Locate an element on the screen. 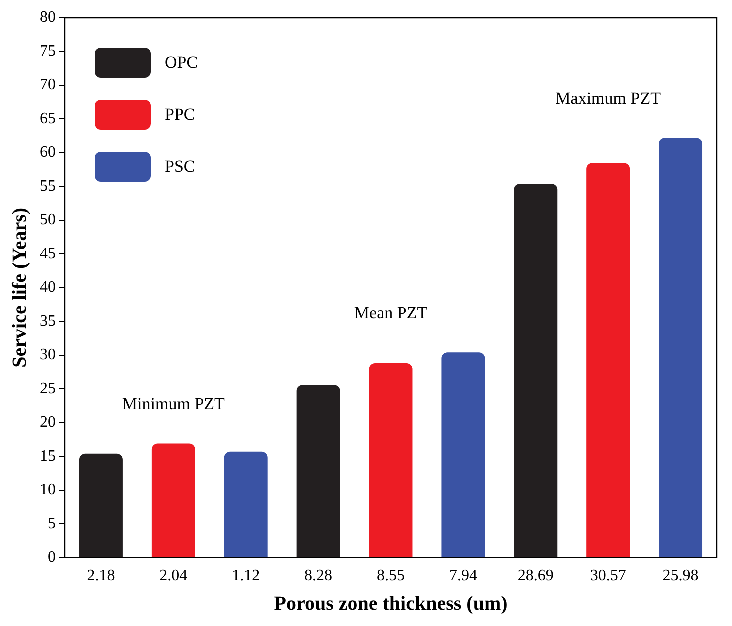  legend-label: OPC is located at coordinates (181, 63).